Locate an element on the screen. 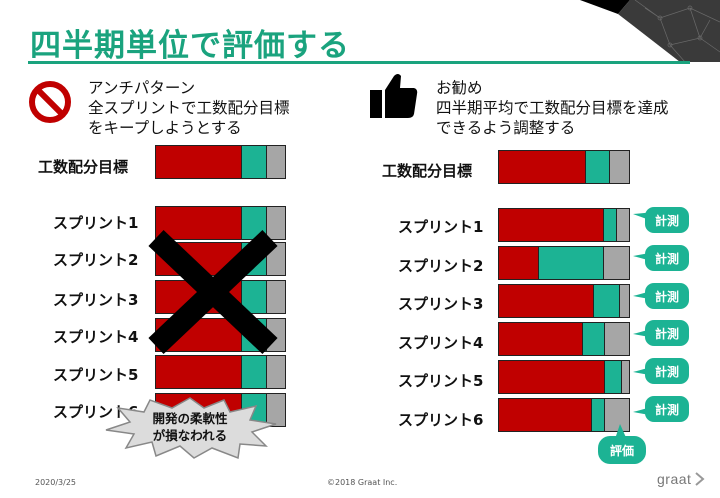 The width and height of the screenshot is (720, 498). right-sprint-label-5: スプリント5 is located at coordinates (441, 381).